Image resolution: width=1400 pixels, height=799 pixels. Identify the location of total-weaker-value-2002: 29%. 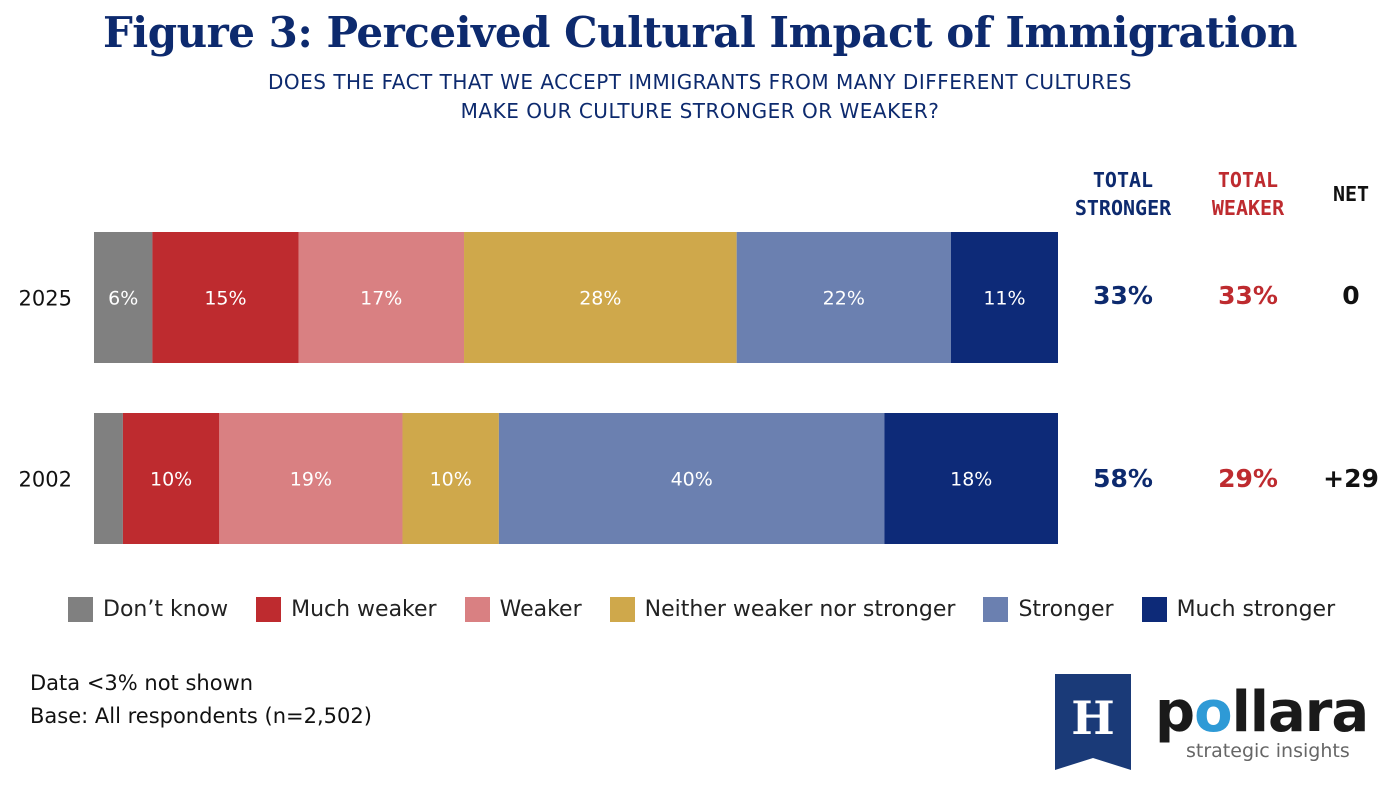
(1248, 478).